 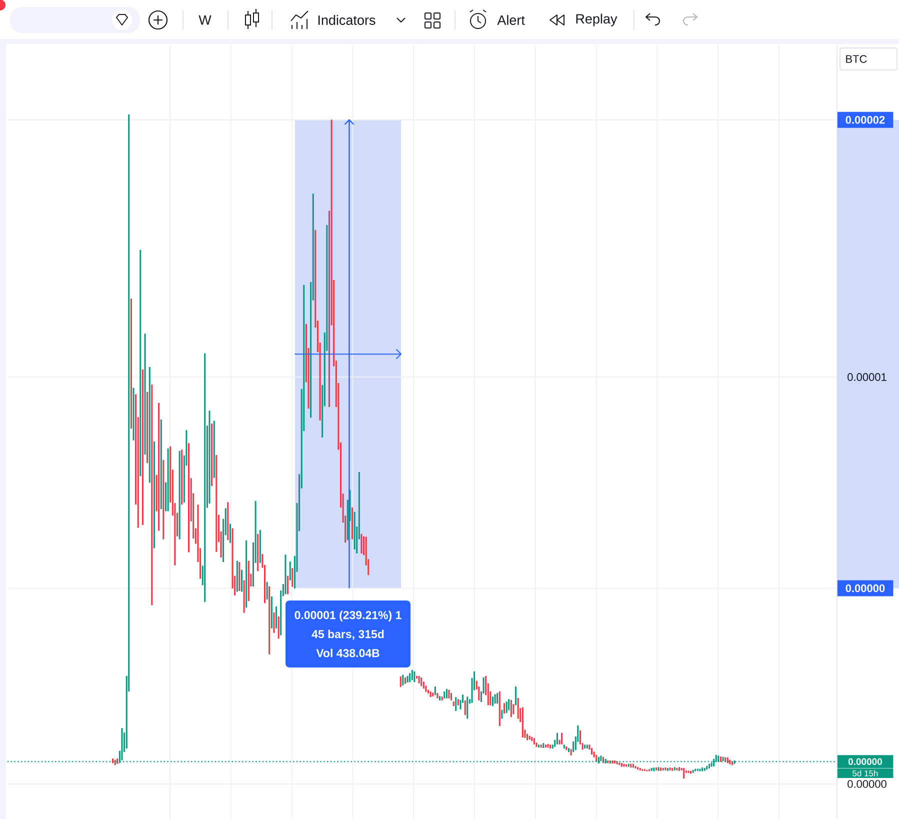 What do you see at coordinates (348, 653) in the screenshot?
I see `annotation: Vol 438.04B` at bounding box center [348, 653].